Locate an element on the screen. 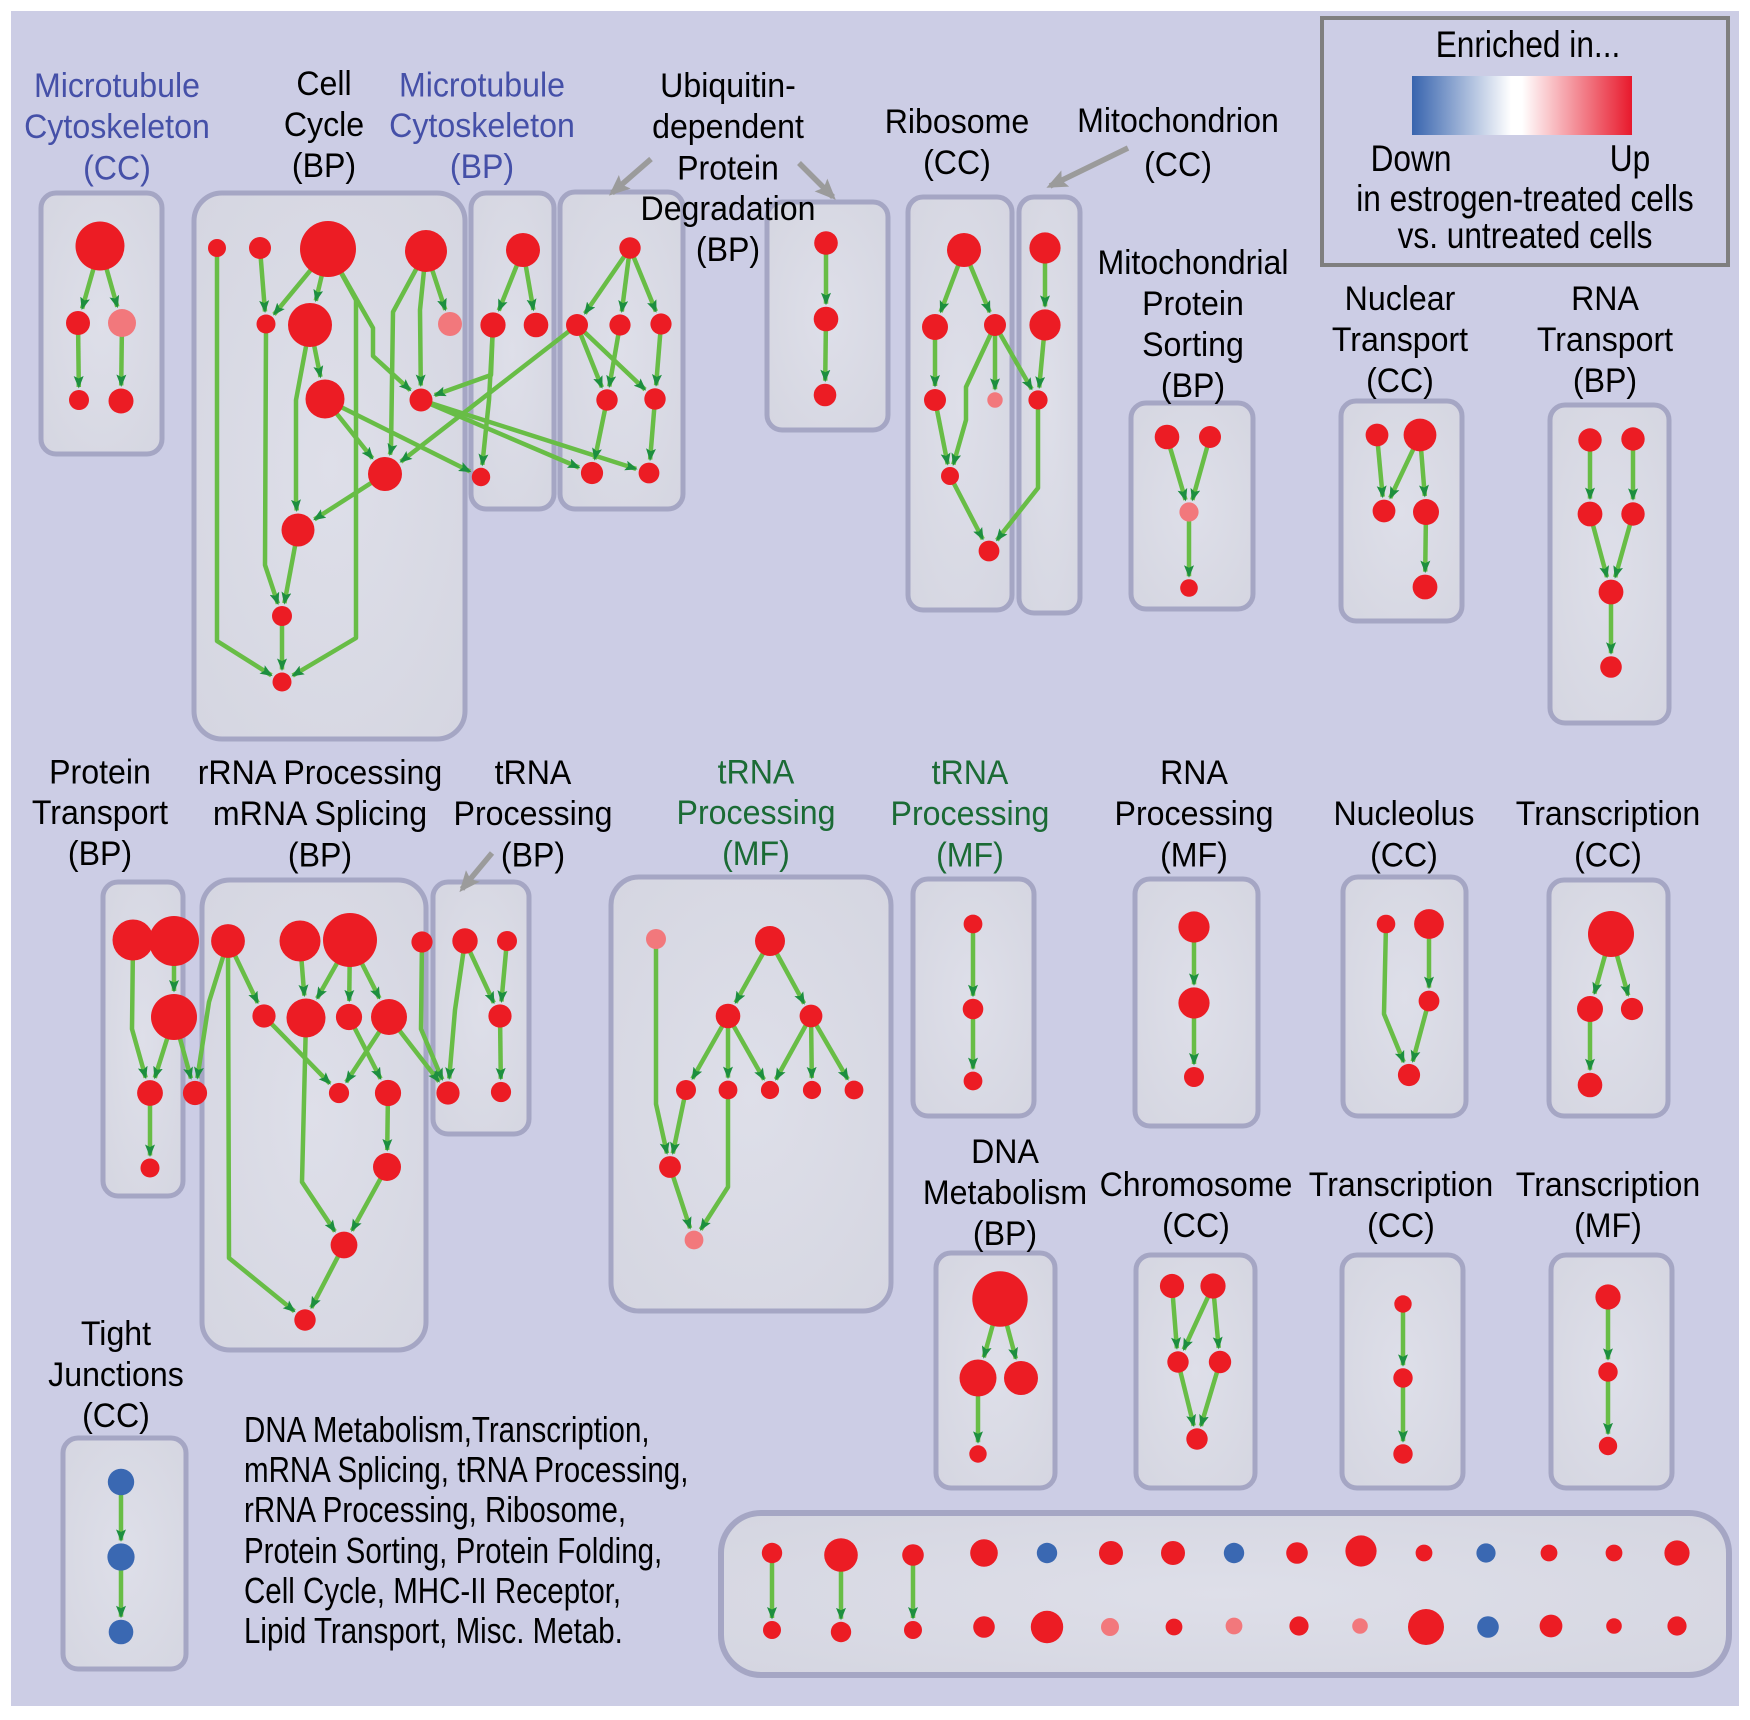 The image size is (1750, 1720). svg-text: in estrogen-treated cells is located at coordinates (1524, 199).